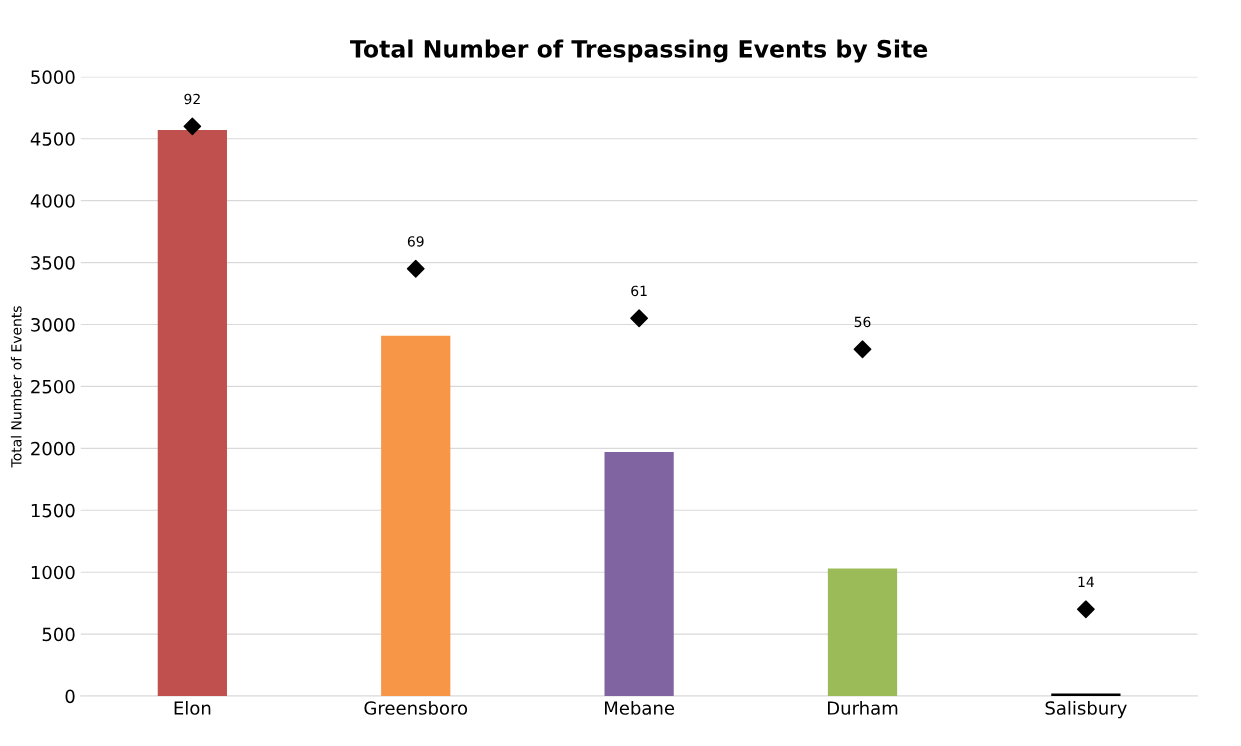 This screenshot has height=746, width=1241. Describe the element at coordinates (862, 322) in the screenshot. I see `data-label: 56` at that location.